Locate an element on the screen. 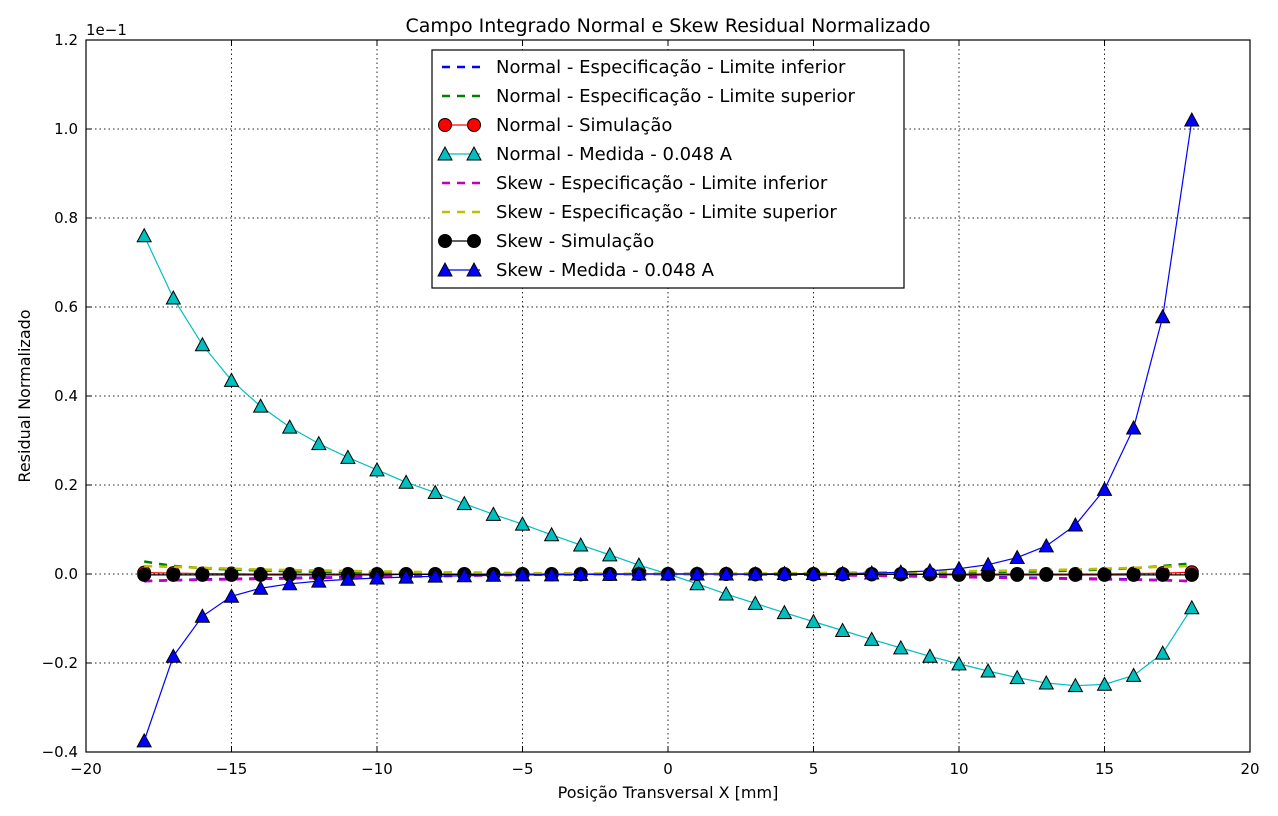  y-tick-label: 1.0 is located at coordinates (66, 129).